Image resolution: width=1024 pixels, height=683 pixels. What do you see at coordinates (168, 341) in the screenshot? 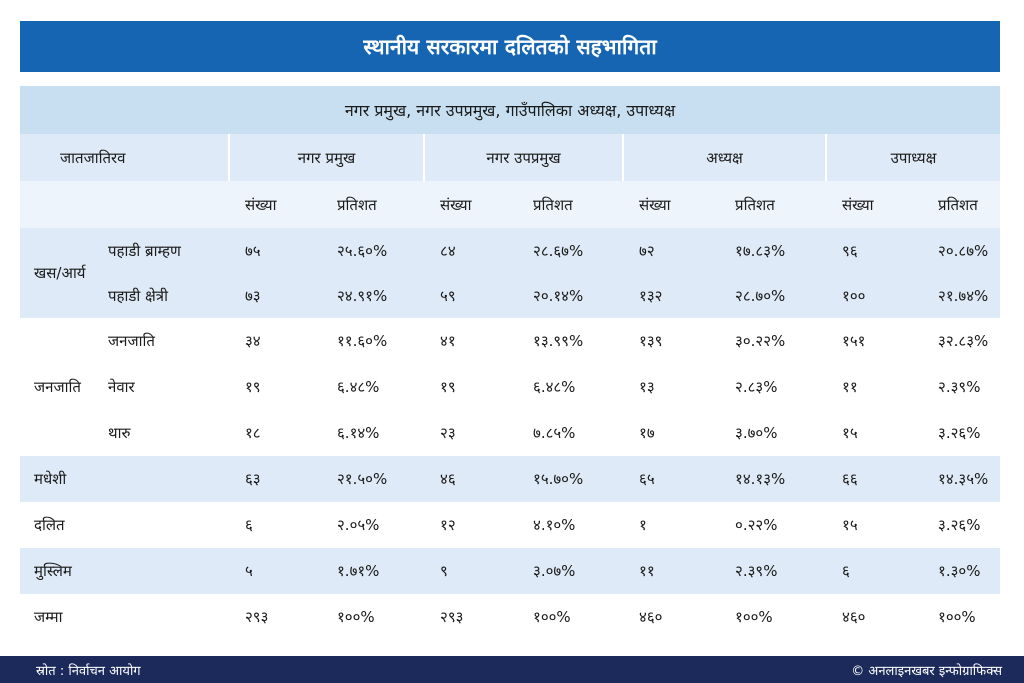
I see `subcategory-label: जनजाति` at bounding box center [168, 341].